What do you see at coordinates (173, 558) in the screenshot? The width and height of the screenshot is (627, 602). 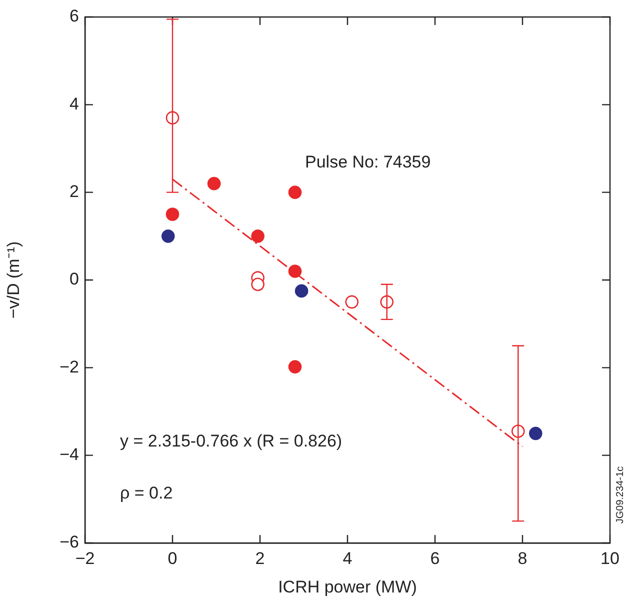 I see `x-tick-label: 0` at bounding box center [173, 558].